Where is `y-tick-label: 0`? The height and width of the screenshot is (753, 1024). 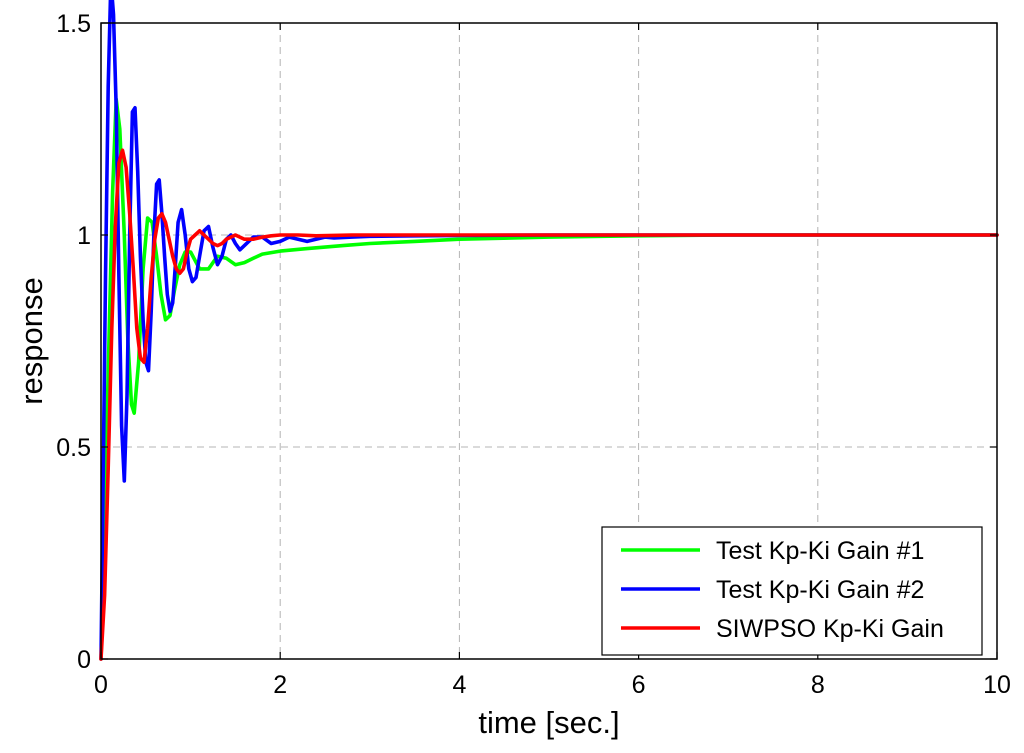 y-tick-label: 0 is located at coordinates (84, 660).